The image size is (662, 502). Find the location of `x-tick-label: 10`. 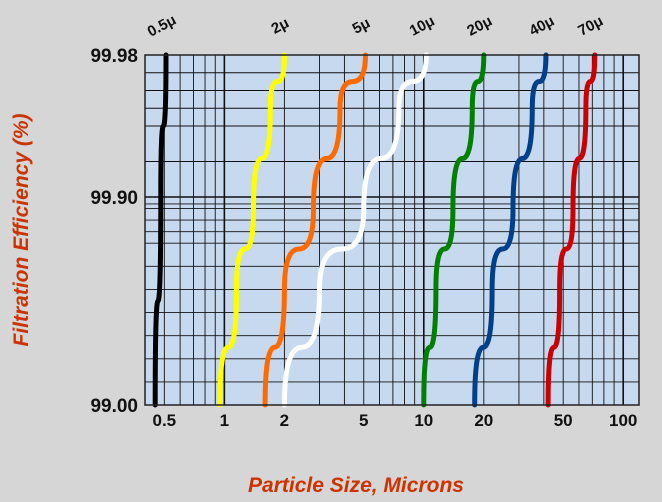

x-tick-label: 10 is located at coordinates (423, 420).